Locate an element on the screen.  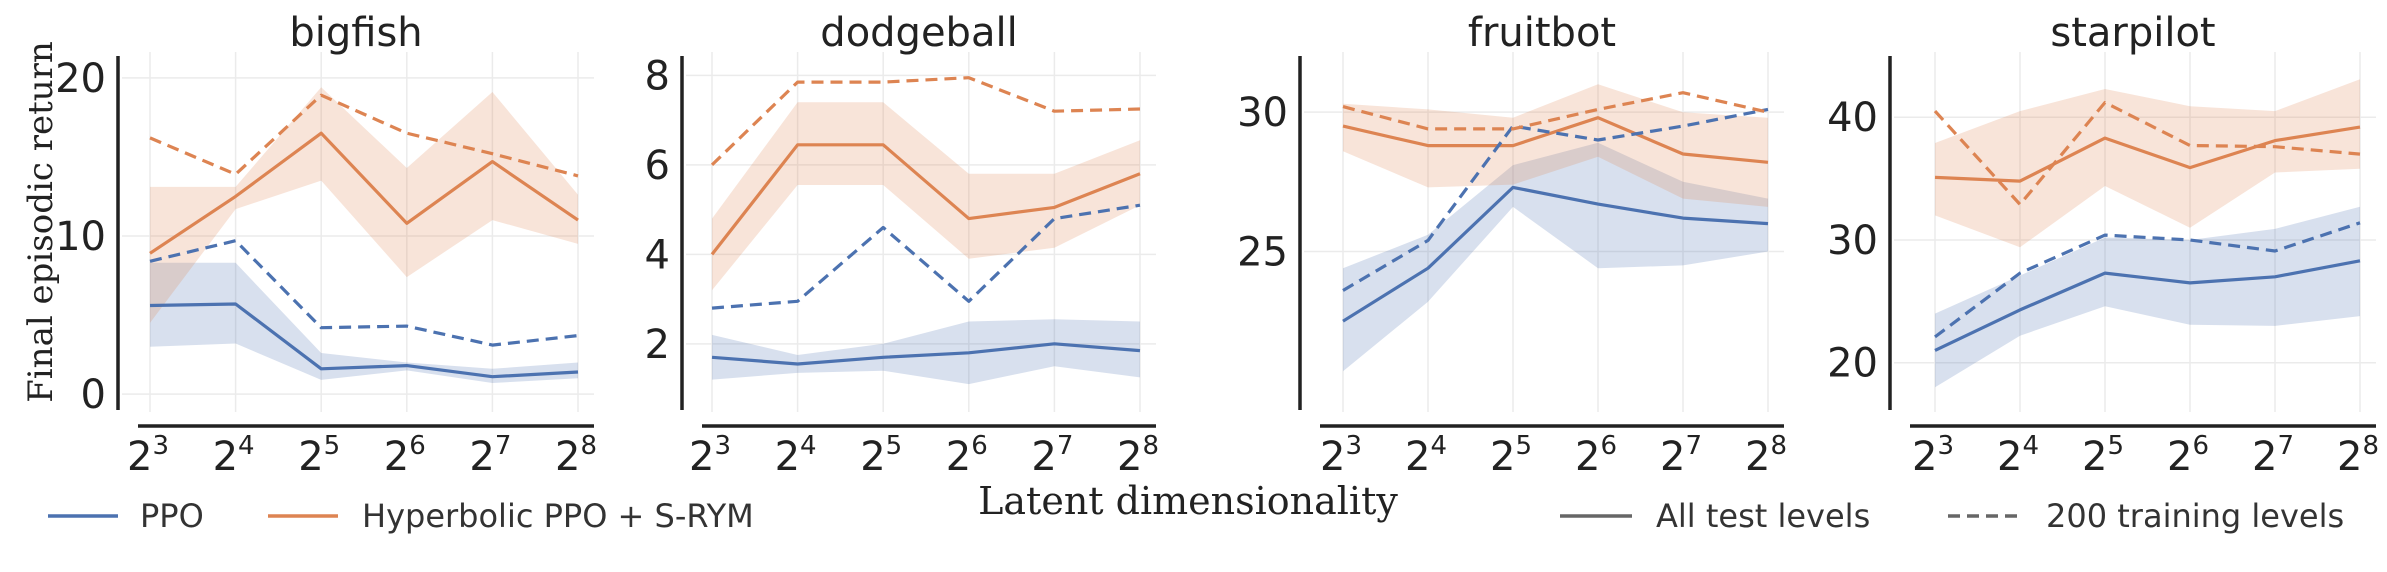
y-tick-label: 0 is located at coordinates (93, 395).